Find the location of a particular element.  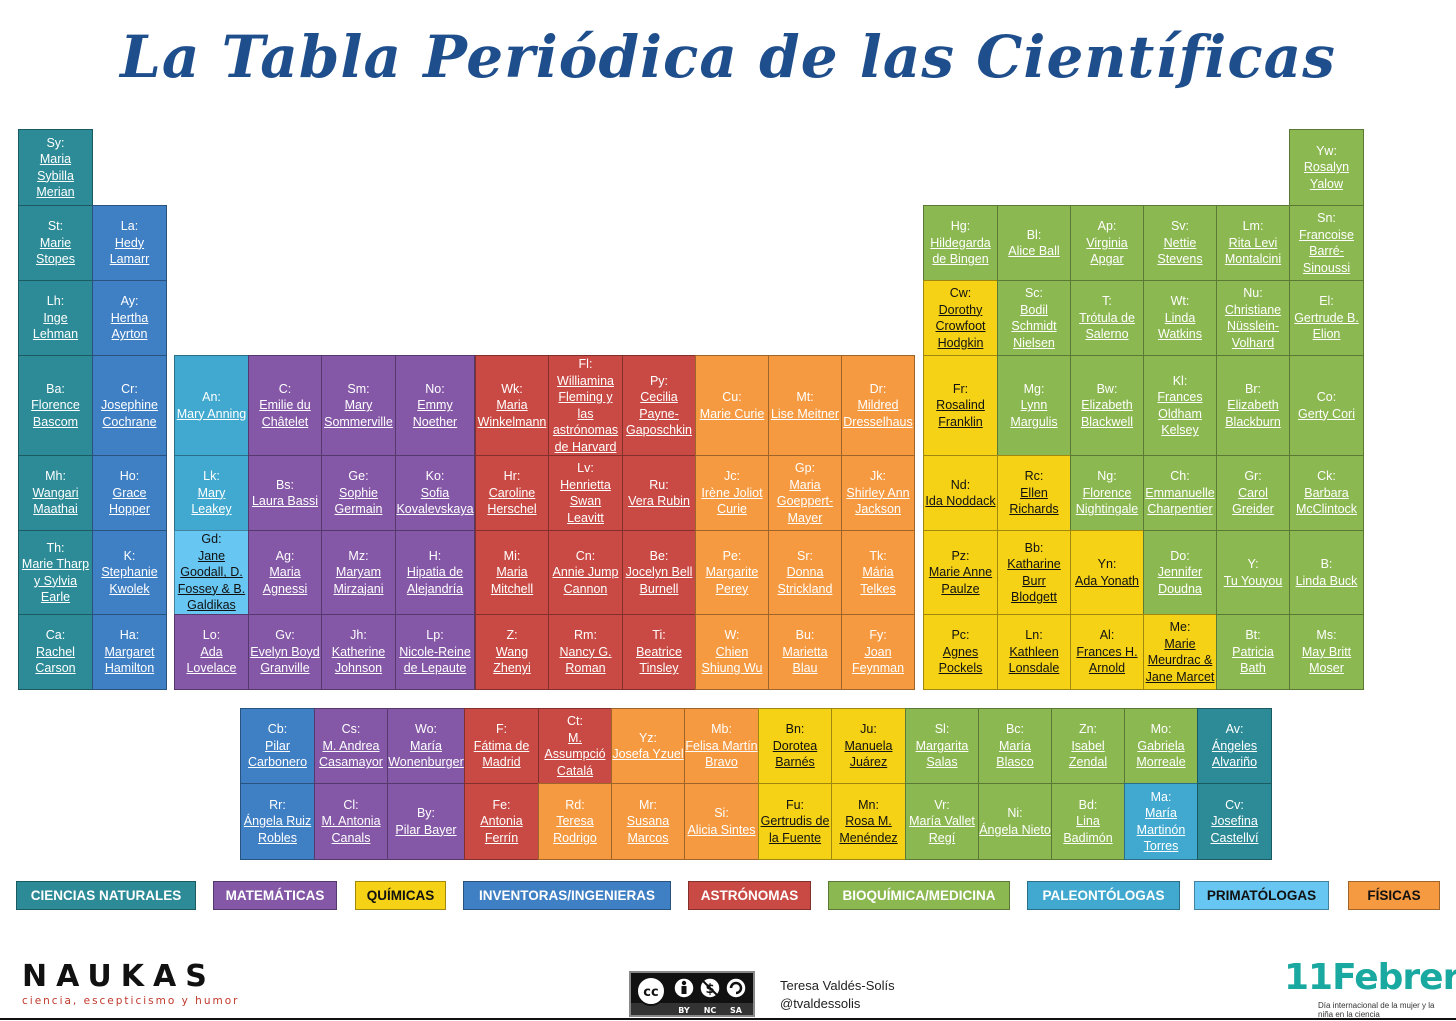

element-cell-ni: Ni: Ángela Nieto is located at coordinates (1015, 821).